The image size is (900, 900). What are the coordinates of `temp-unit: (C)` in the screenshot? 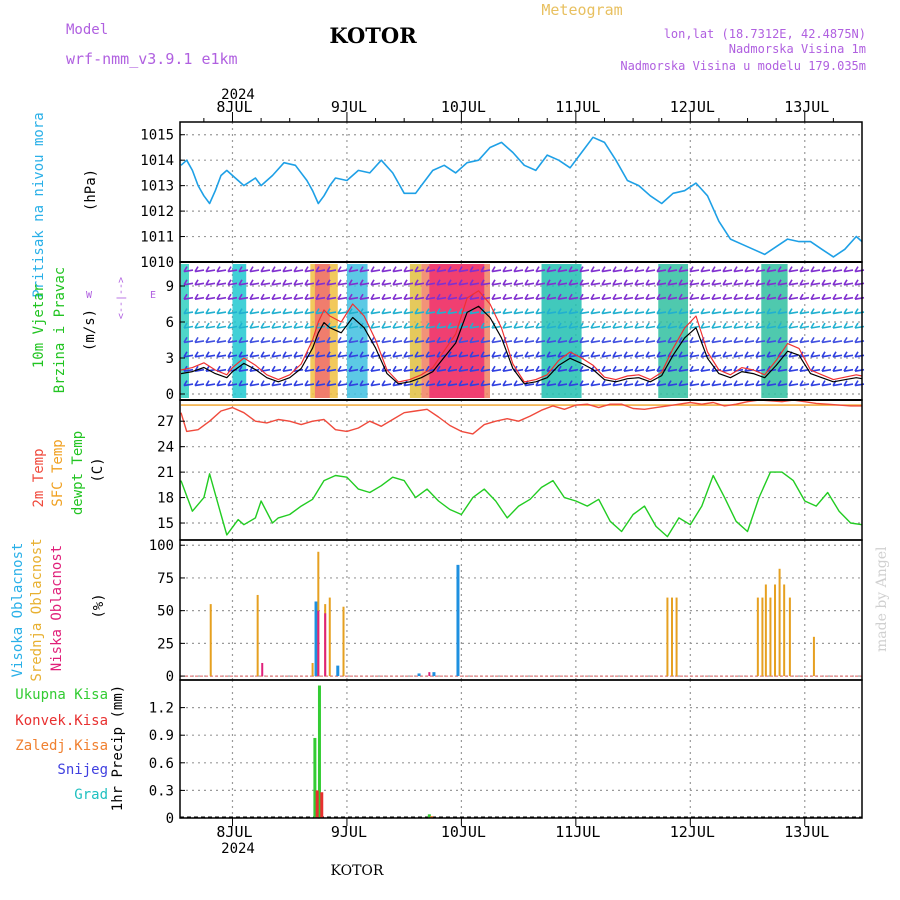 It's located at (98, 469).